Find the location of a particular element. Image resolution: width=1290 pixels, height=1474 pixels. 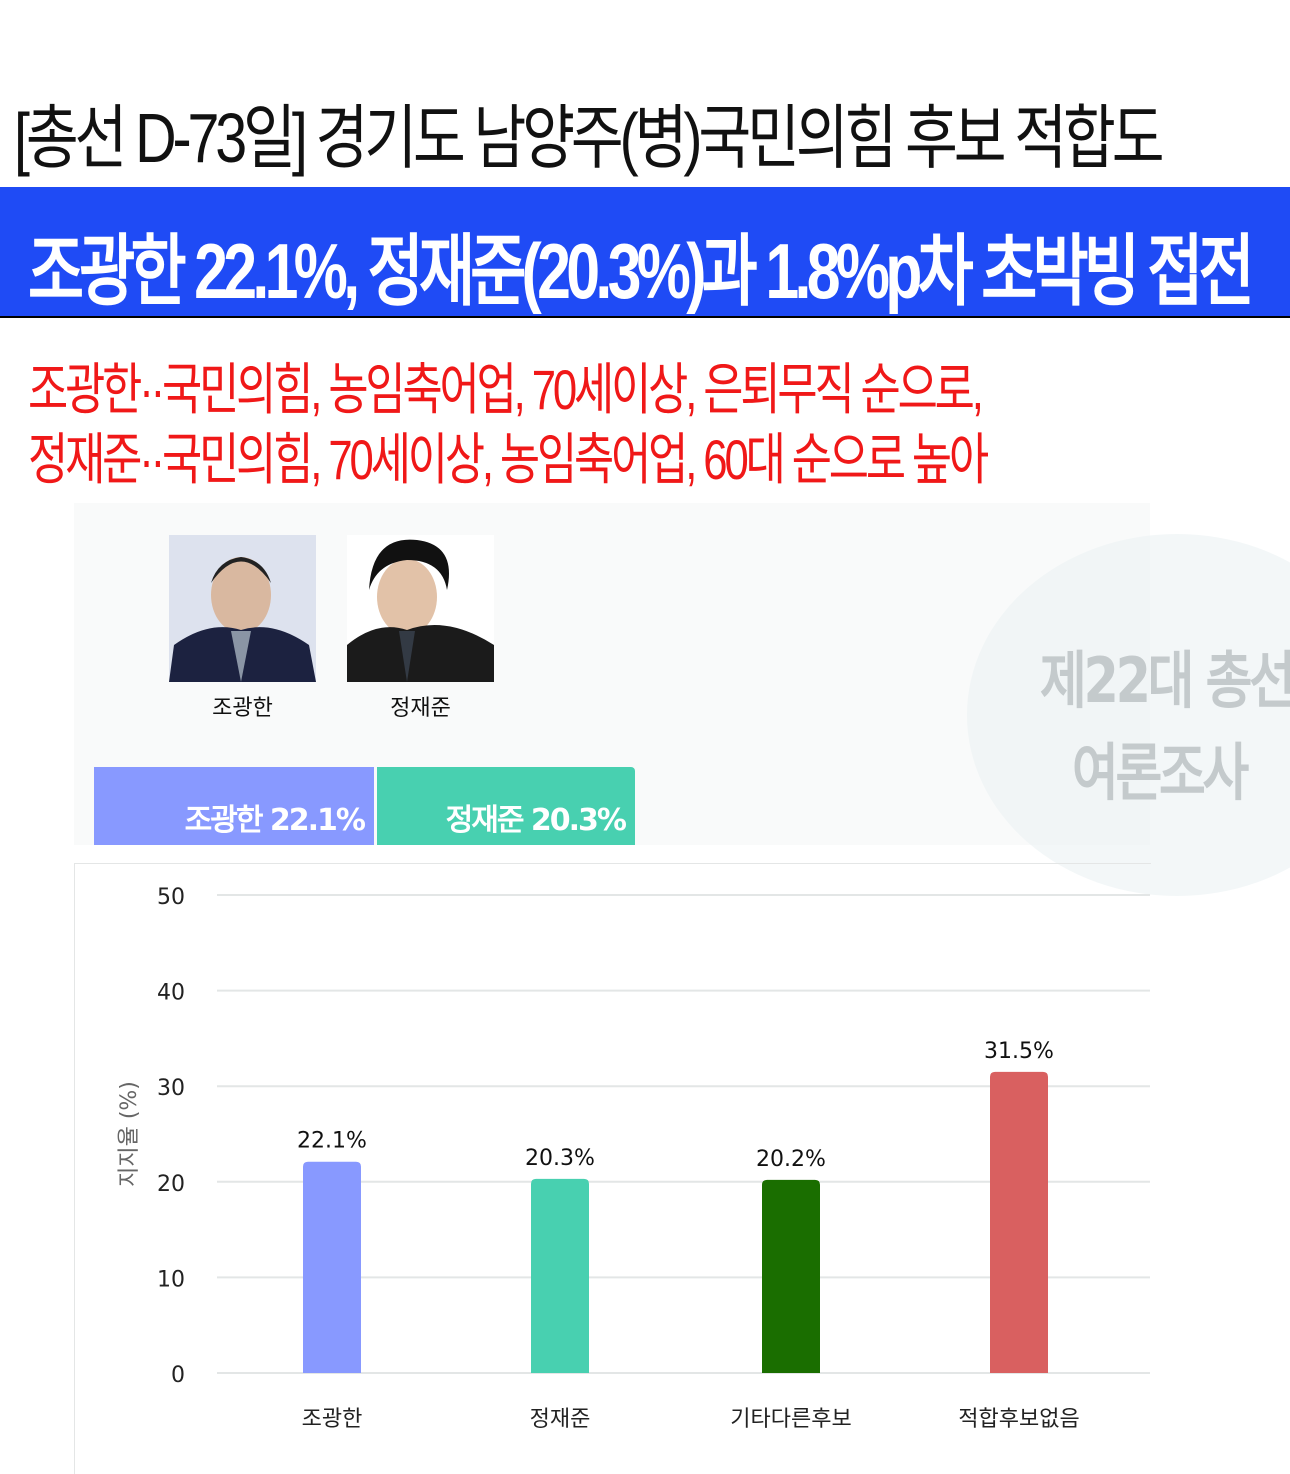

subtitle-line-1: 조광한··국민의힘, 농임축어업, 70세이상, 은퇴무직 순으로, is located at coordinates (506, 389).